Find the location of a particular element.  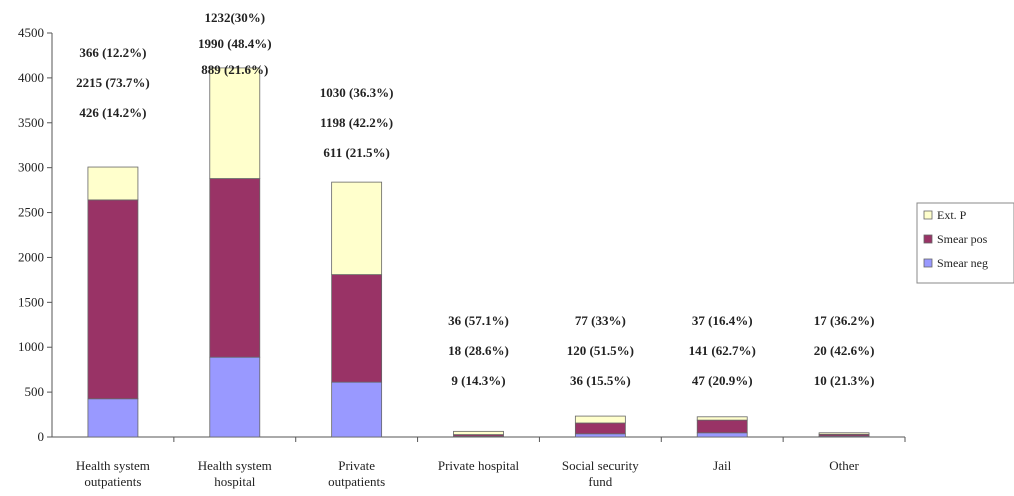

data-annotation: 18 (28.6%) is located at coordinates (478, 350).